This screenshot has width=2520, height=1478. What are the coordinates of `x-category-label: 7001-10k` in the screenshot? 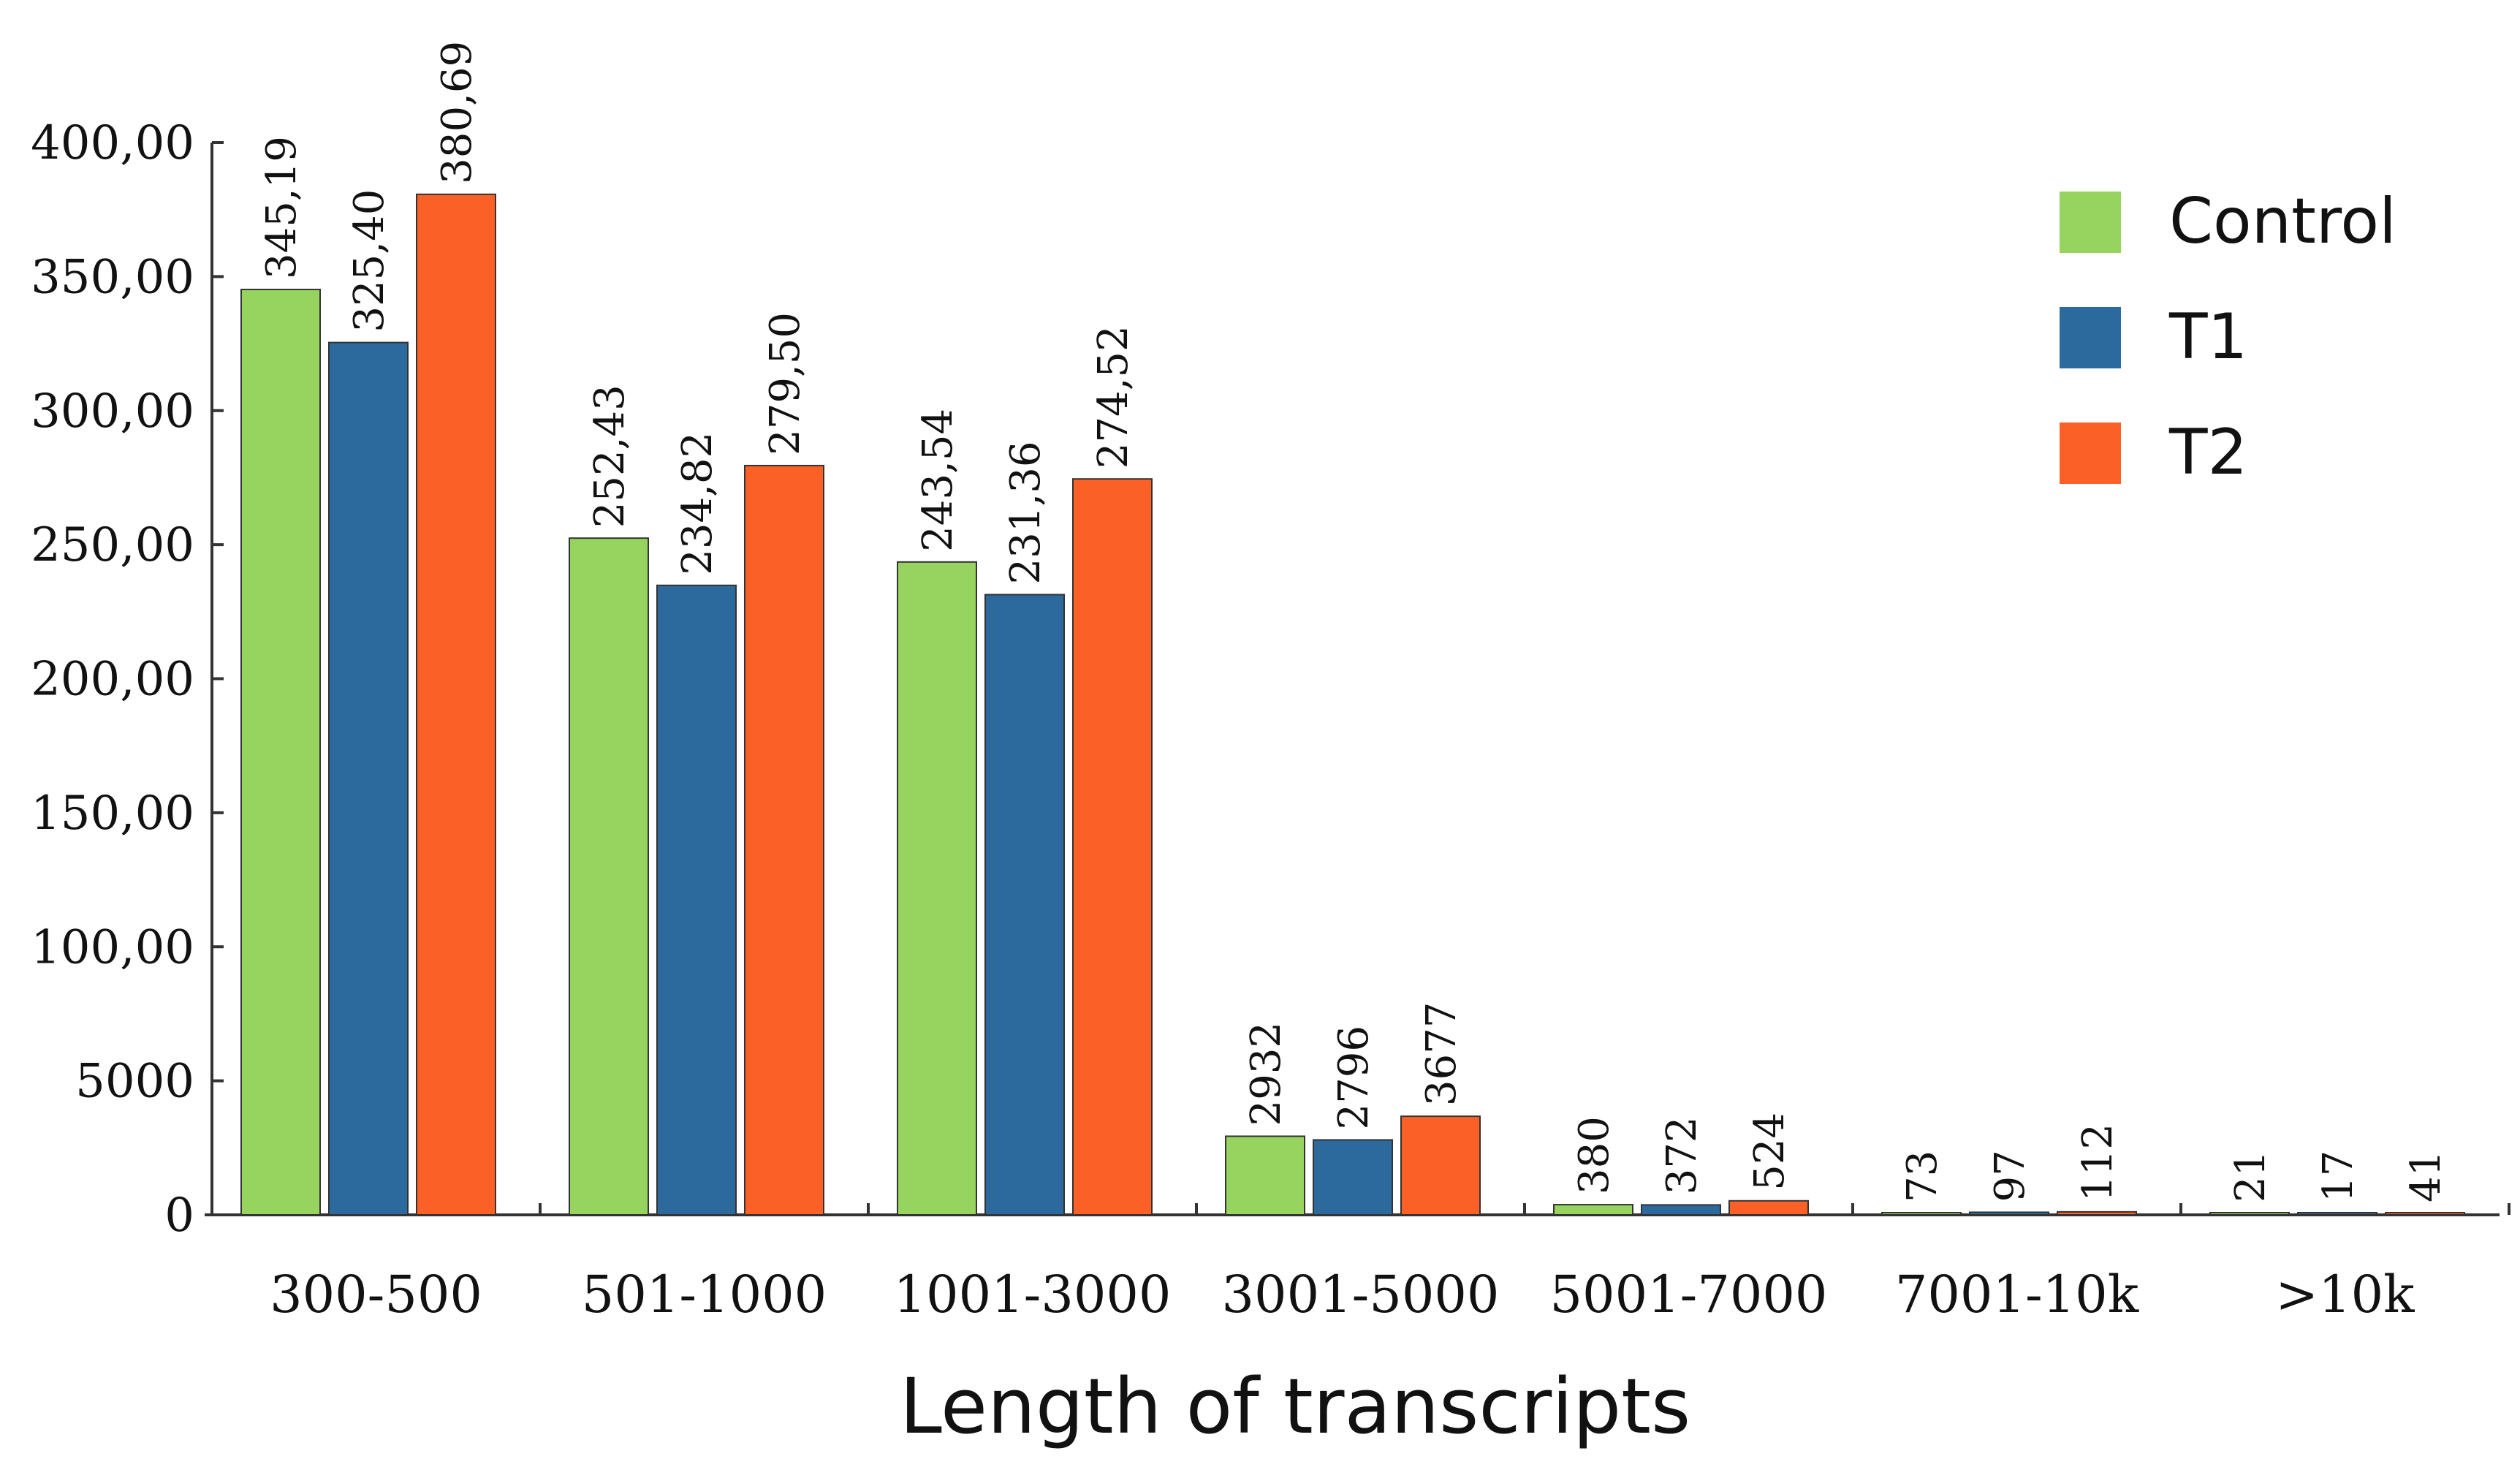 It's located at (2017, 1294).